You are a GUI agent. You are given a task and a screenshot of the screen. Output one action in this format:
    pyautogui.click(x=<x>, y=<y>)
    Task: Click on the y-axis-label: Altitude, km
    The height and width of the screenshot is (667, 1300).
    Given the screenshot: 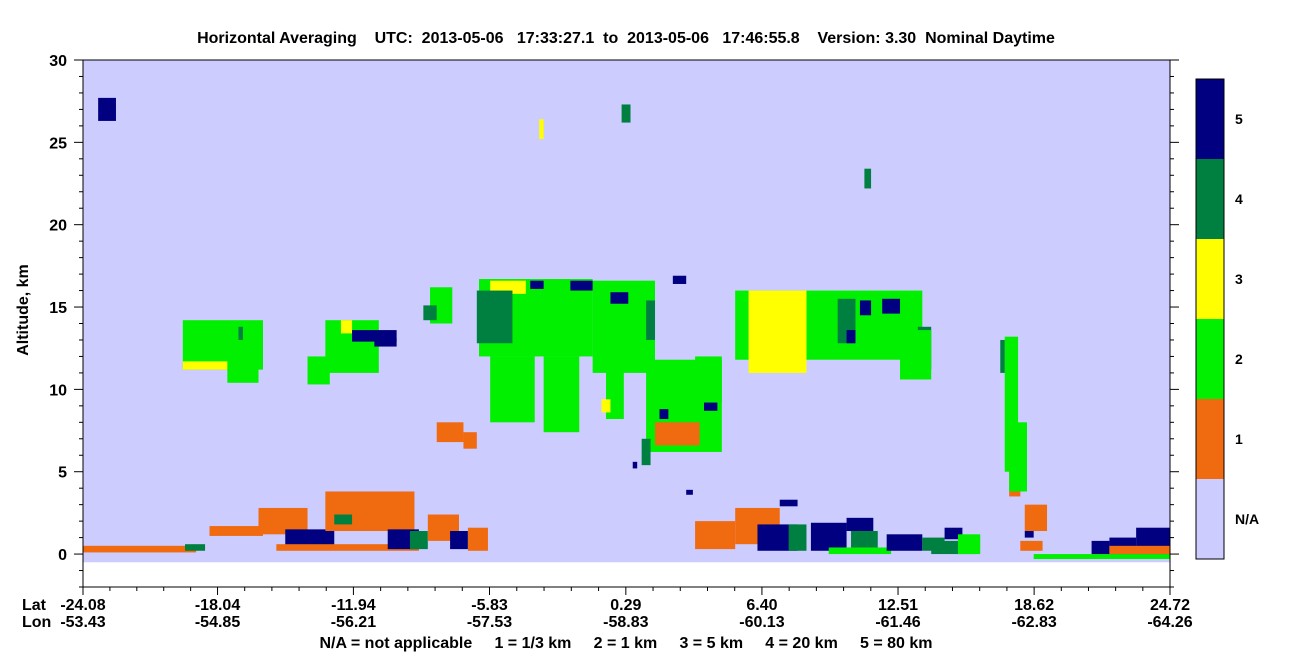 What is the action you would take?
    pyautogui.click(x=23, y=310)
    